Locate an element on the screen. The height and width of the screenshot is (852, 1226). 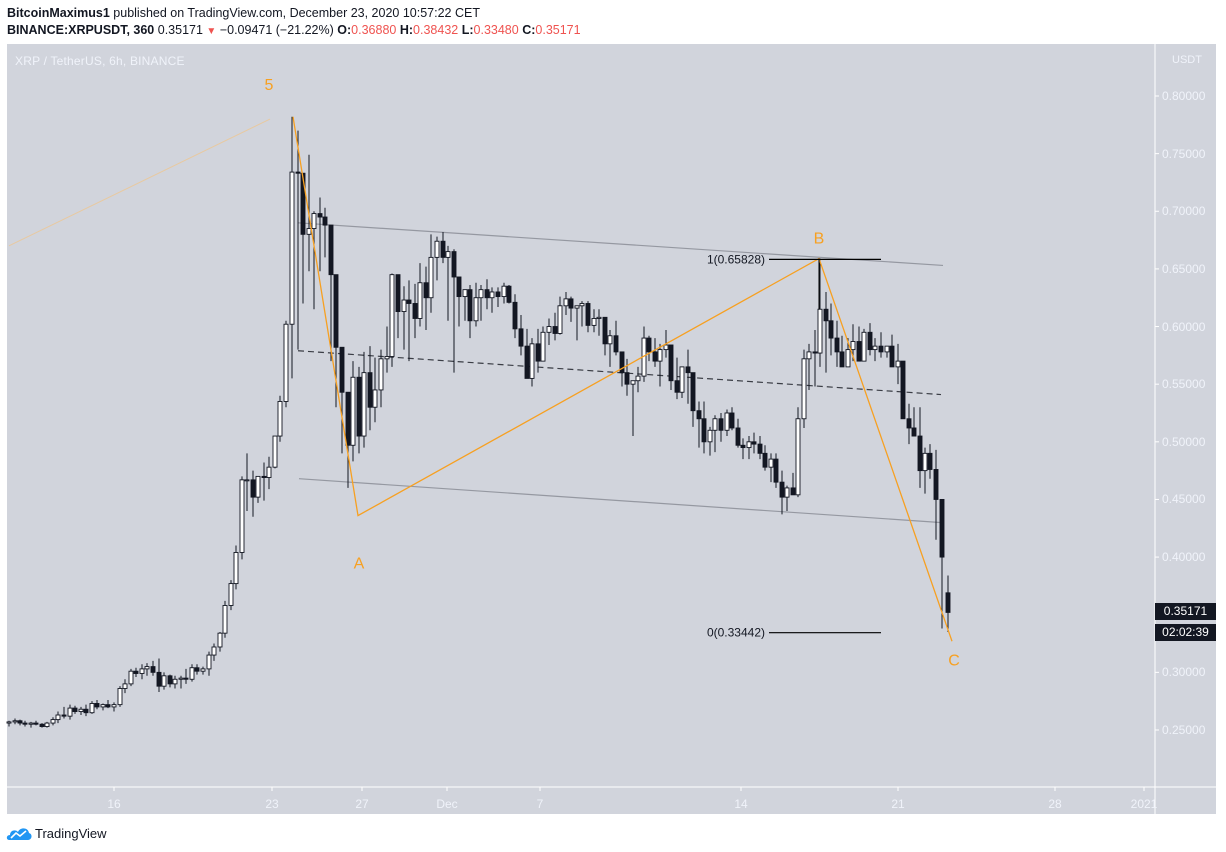
time-tick-label: 7 is located at coordinates (540, 804).